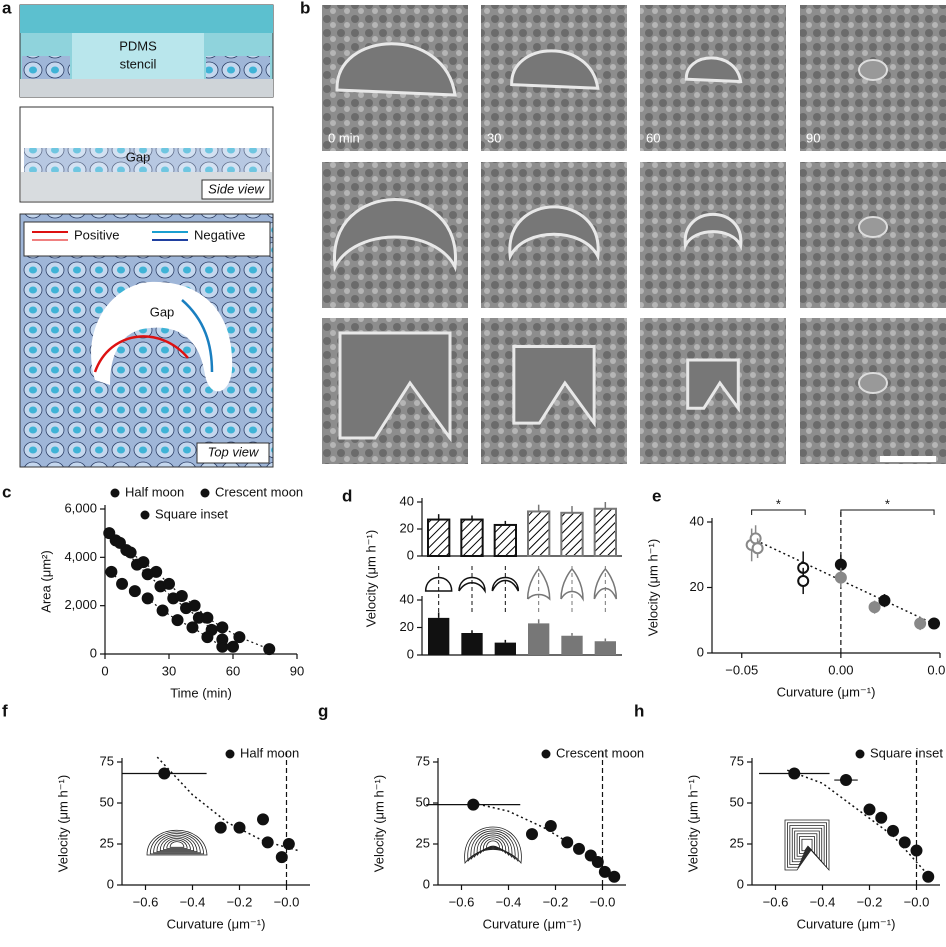 This screenshot has width=946, height=947. I want to click on top-view-label: Top view, so click(234, 451).